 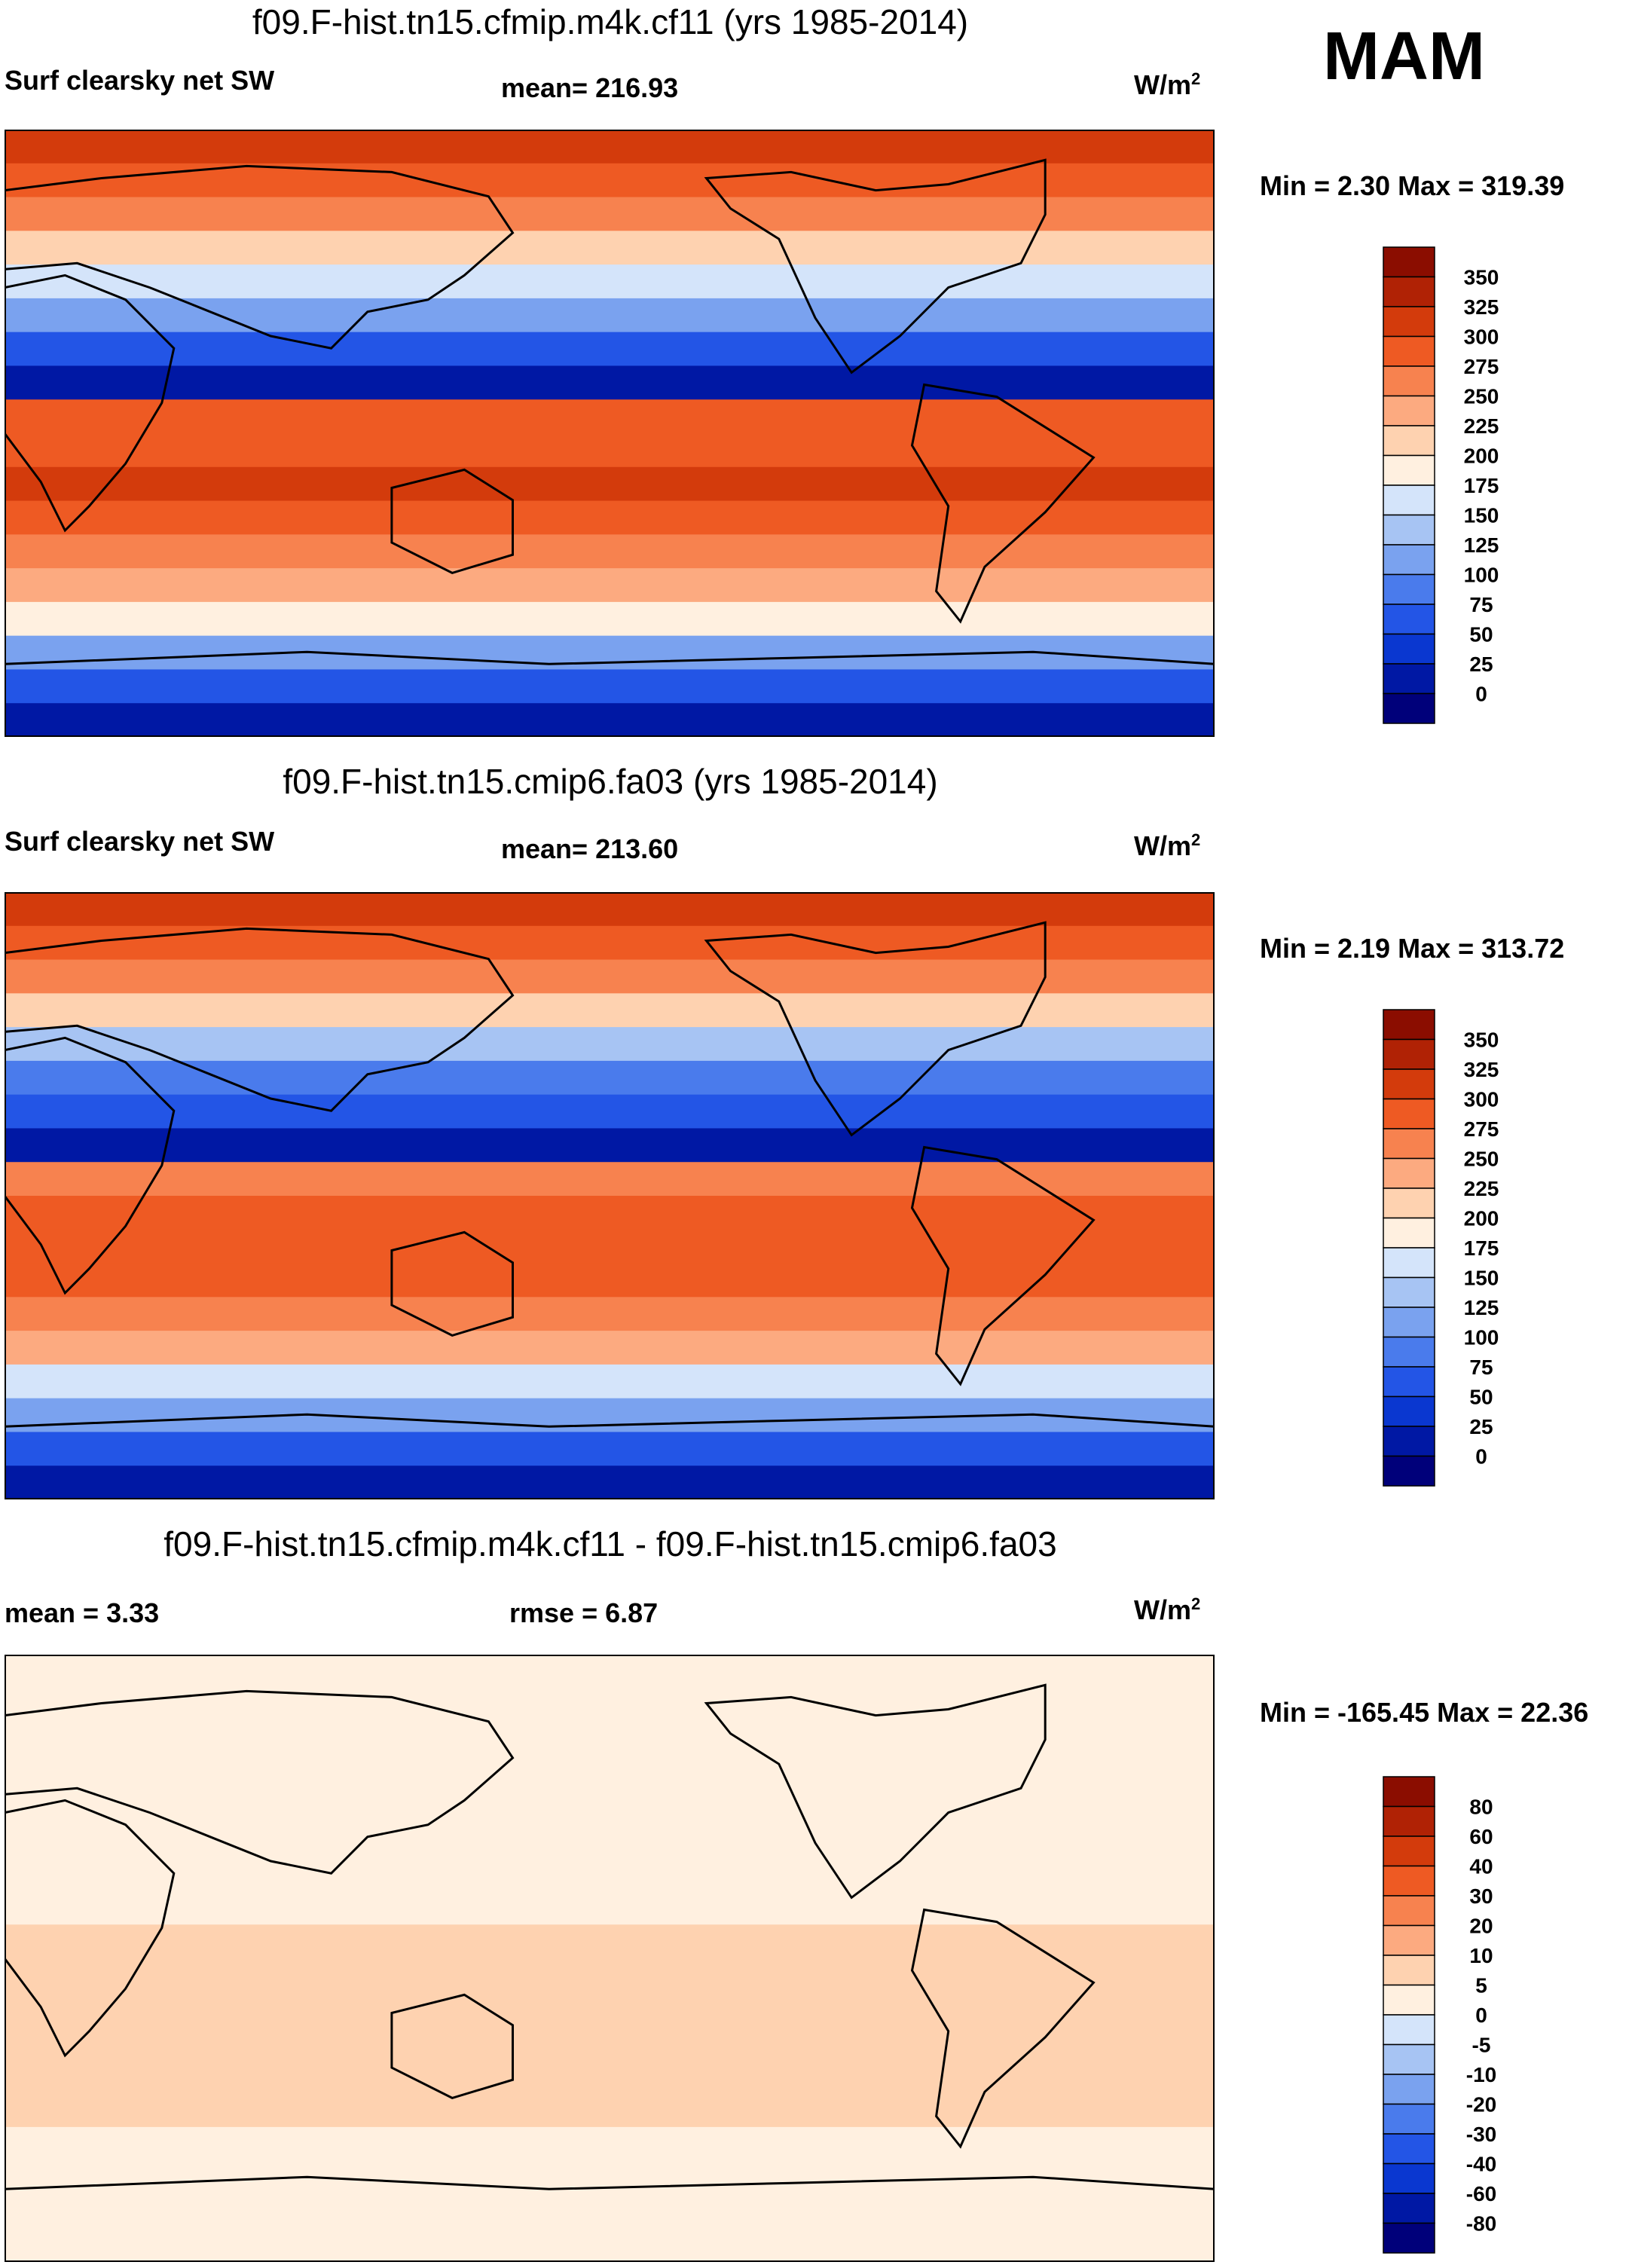 I want to click on colorbar-tick-label: -40, so click(x=1481, y=2164).